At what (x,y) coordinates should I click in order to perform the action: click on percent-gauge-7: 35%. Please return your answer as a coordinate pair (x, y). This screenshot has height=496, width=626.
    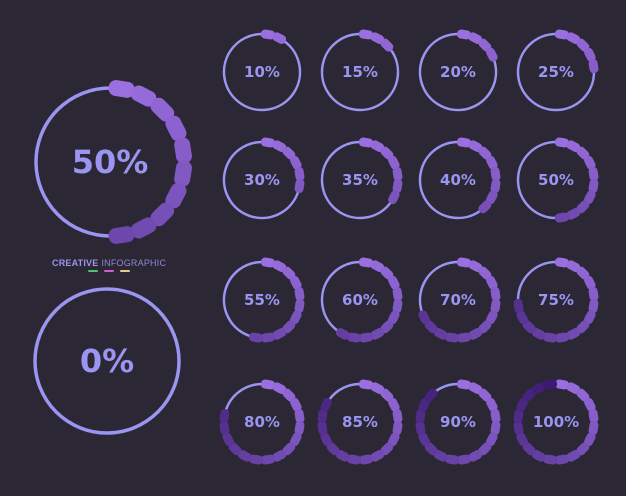
    Looking at the image, I should click on (361, 178).